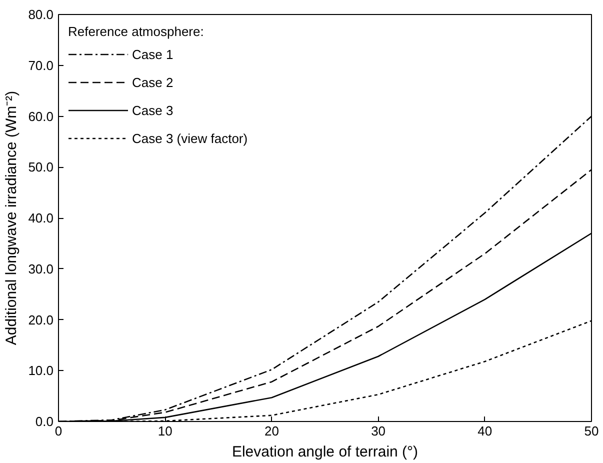  Describe the element at coordinates (41, 65) in the screenshot. I see `y-tick-label: 70.0` at that location.